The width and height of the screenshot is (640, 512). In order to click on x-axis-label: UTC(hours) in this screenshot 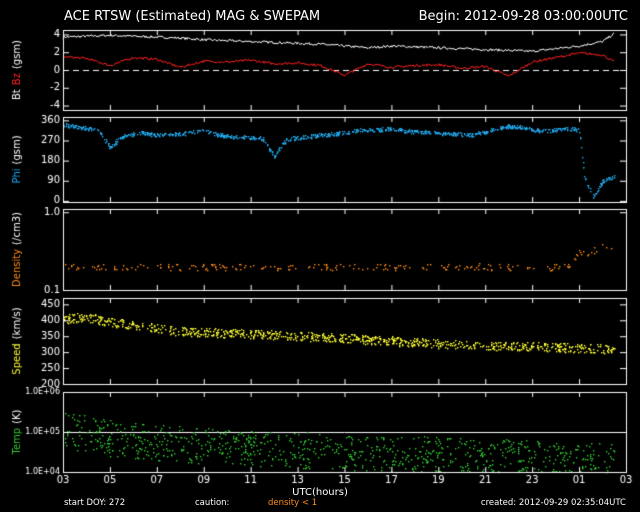, I will do `click(320, 492)`.